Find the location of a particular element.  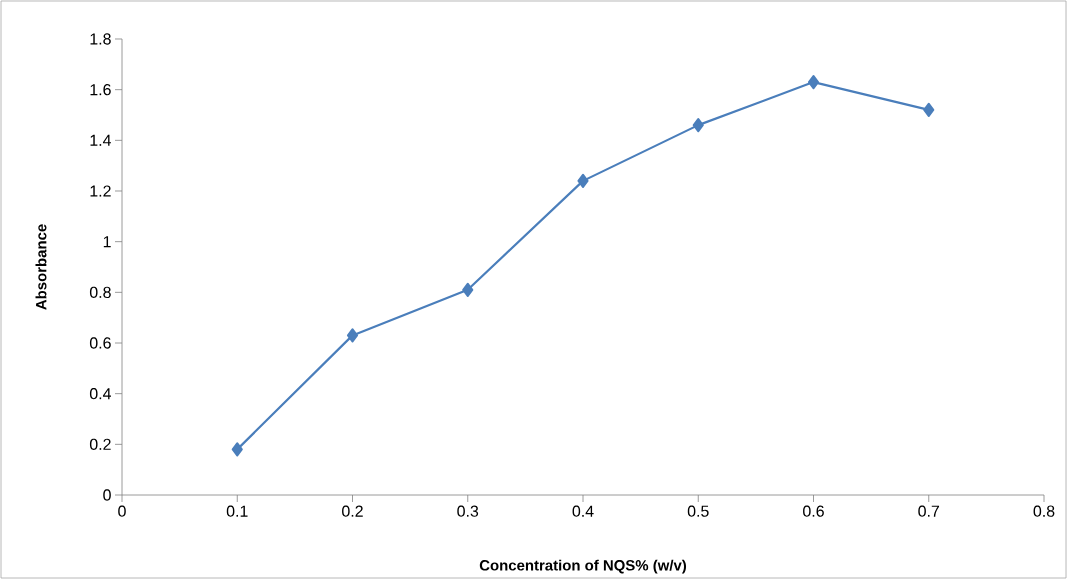

x-tick-label: 0.1 is located at coordinates (237, 511).